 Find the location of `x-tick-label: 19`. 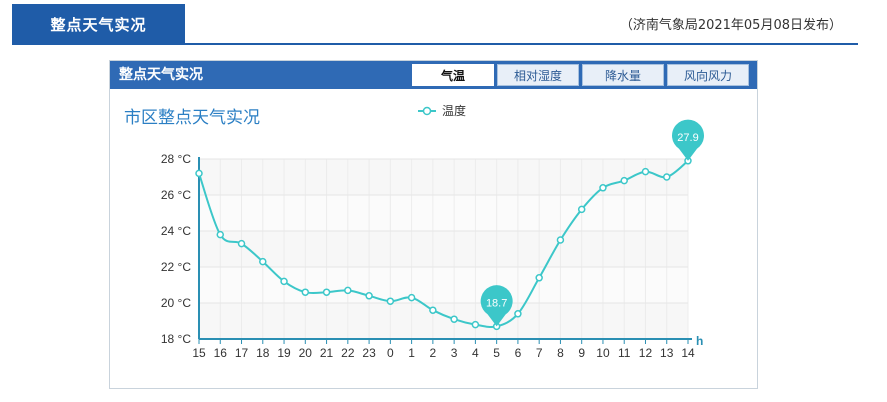

x-tick-label: 19 is located at coordinates (284, 353).